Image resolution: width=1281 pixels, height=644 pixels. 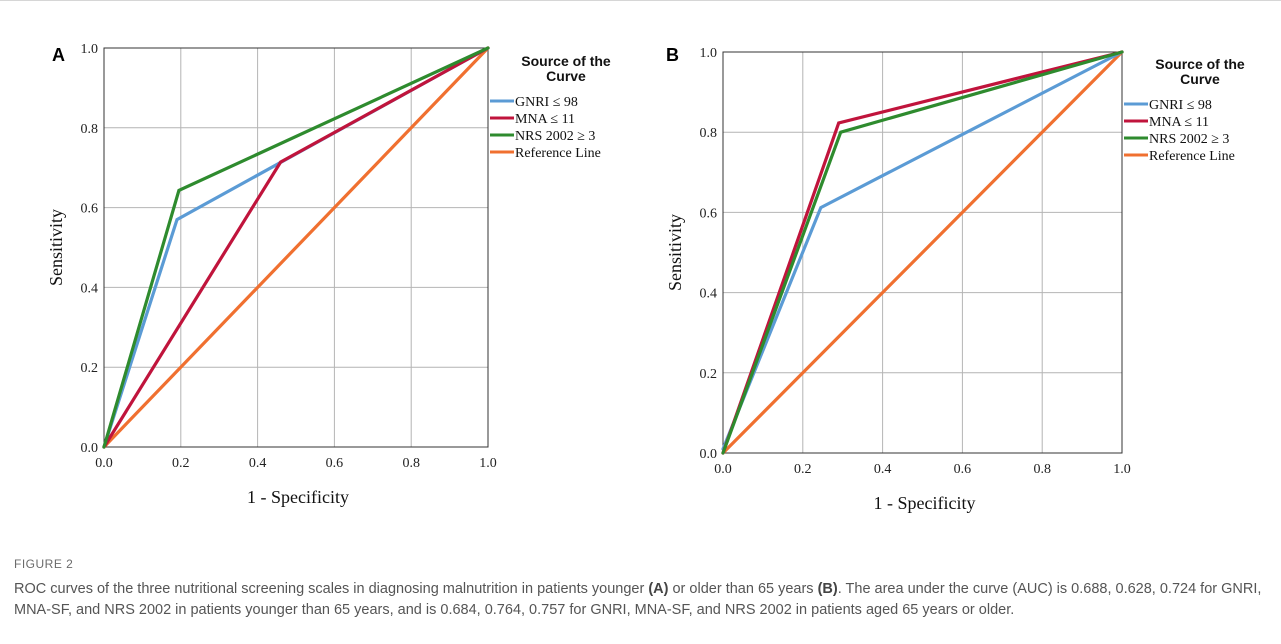 I want to click on caption-panel-ref: (A), so click(x=658, y=589).